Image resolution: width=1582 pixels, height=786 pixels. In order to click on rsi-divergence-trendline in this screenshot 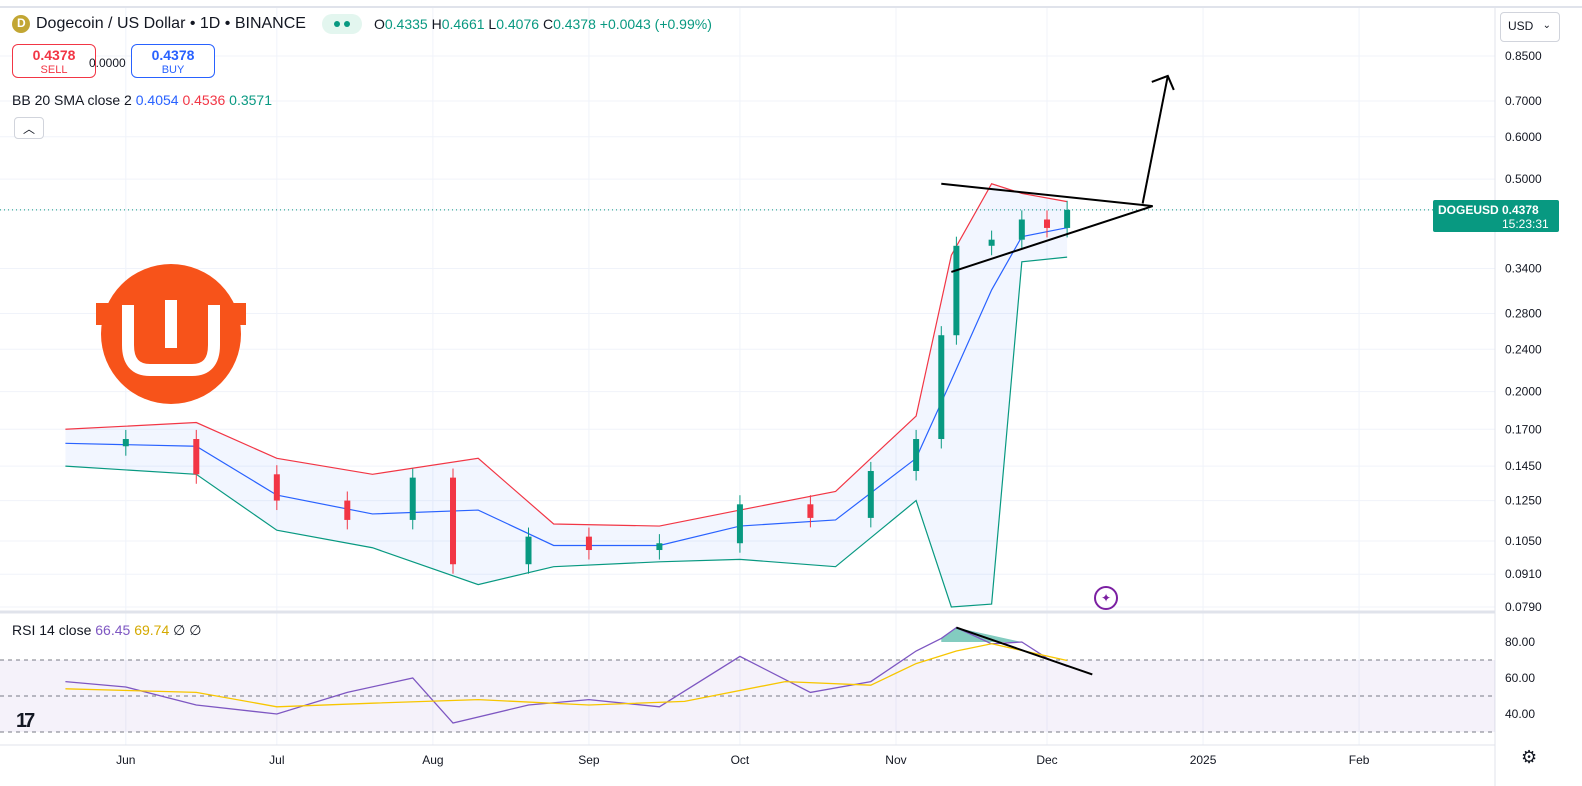, I will do `click(1024, 651)`.